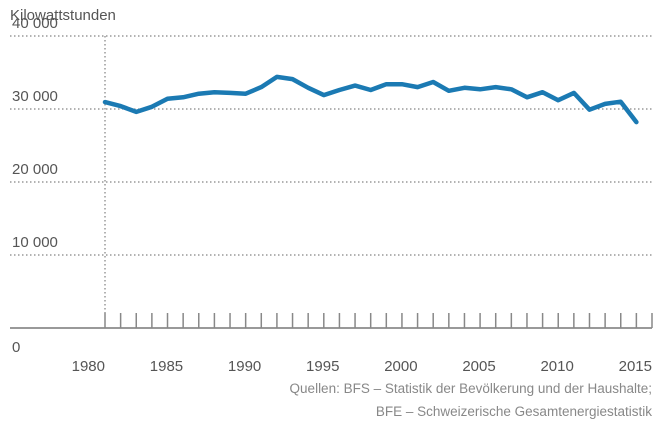 The image size is (668, 428). What do you see at coordinates (88, 366) in the screenshot?
I see `x-tick-label: 1980` at bounding box center [88, 366].